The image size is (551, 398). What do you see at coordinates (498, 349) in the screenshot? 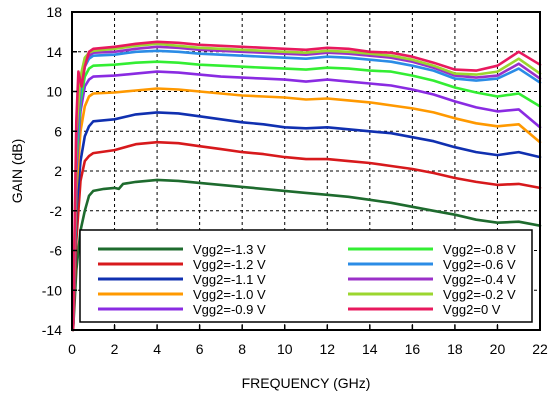
I see `x-tick-label: 20` at bounding box center [498, 349].